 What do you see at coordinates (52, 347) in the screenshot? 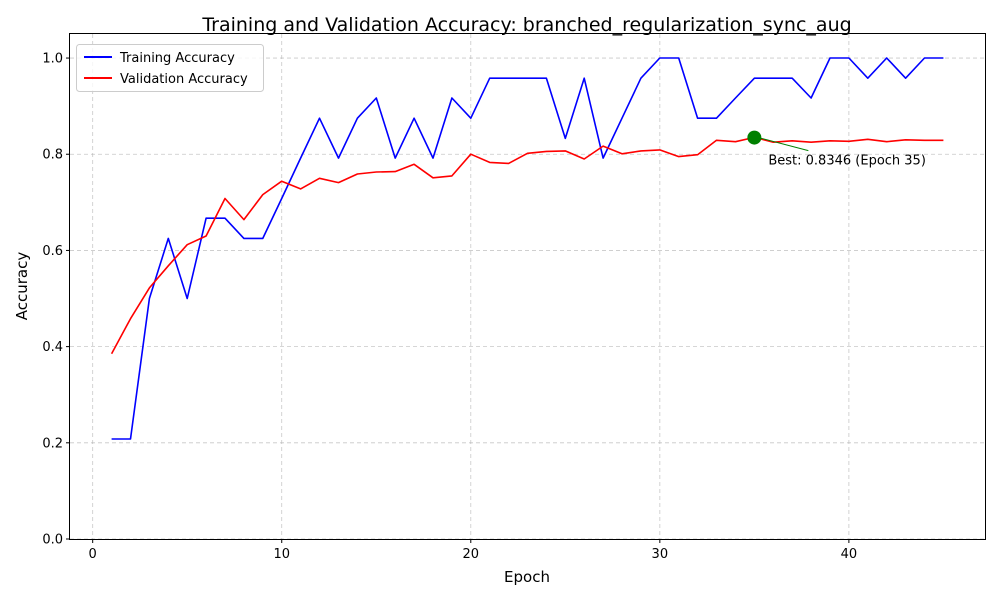
I see `y-tick-label: 0.4` at bounding box center [52, 347].